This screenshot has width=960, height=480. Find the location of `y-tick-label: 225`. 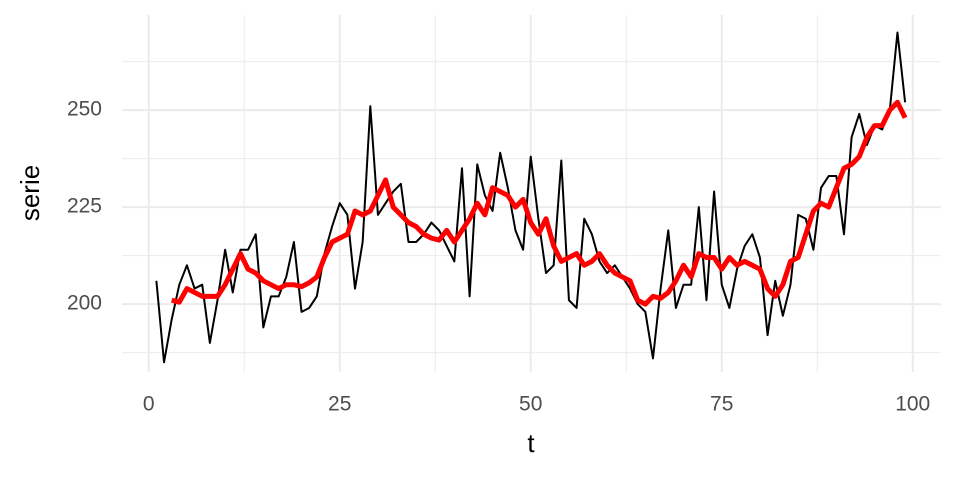

y-tick-label: 225 is located at coordinates (84, 206).